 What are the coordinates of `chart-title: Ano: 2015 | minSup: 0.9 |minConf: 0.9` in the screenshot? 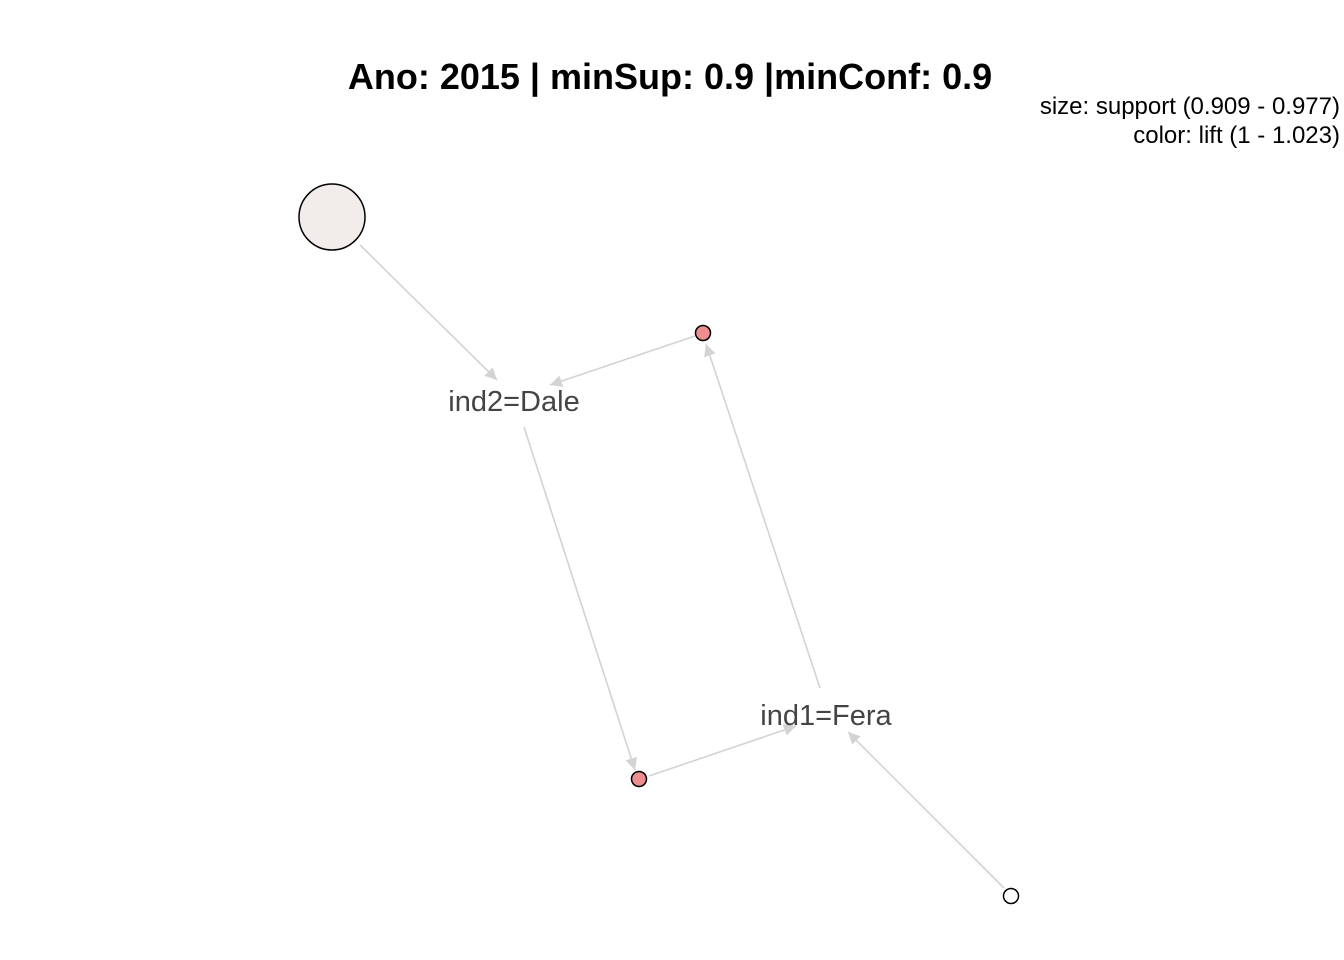 It's located at (670, 76).